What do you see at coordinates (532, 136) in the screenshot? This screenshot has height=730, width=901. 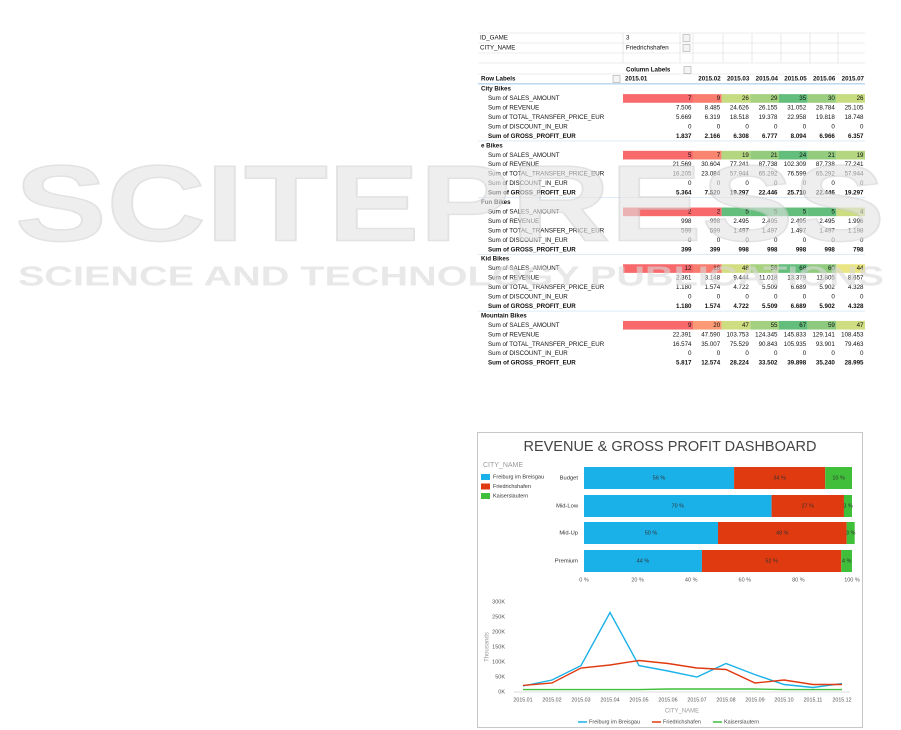 I see `row-label: Sum of GROSS_PROFIT_EUR` at bounding box center [532, 136].